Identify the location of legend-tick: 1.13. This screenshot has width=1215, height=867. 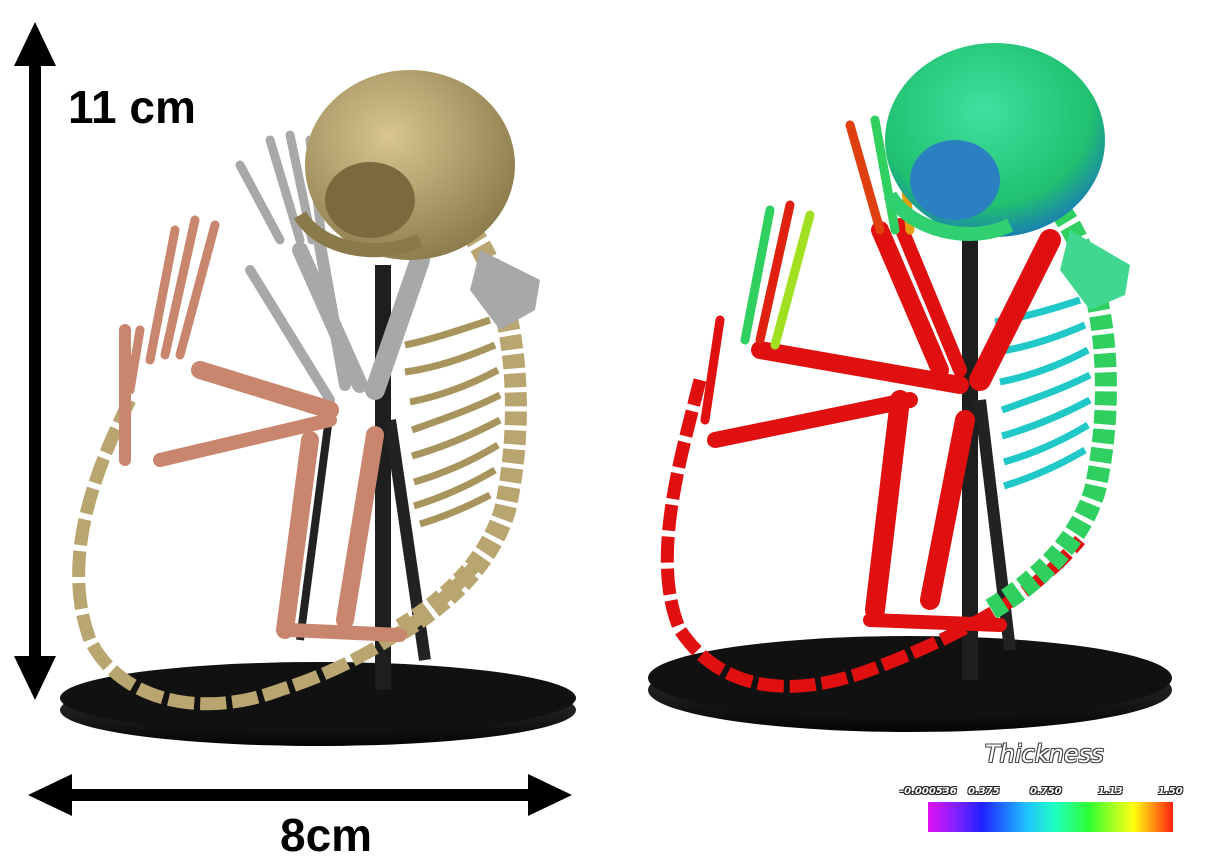
(1110, 791).